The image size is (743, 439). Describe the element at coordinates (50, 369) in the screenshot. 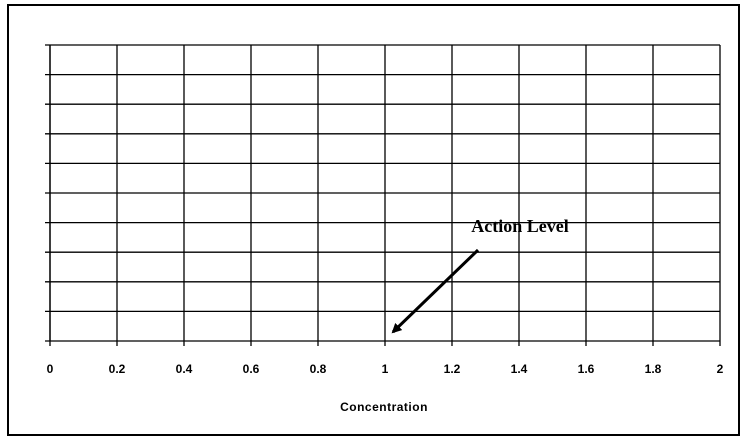

I see `x-tick-label: 0` at that location.